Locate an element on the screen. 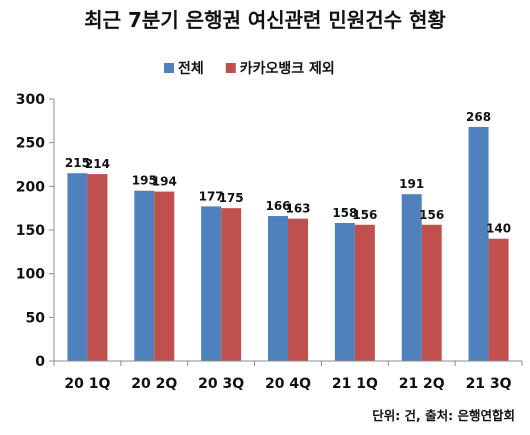 Image resolution: width=530 pixels, height=435 pixels. data-label: 175 is located at coordinates (231, 198).